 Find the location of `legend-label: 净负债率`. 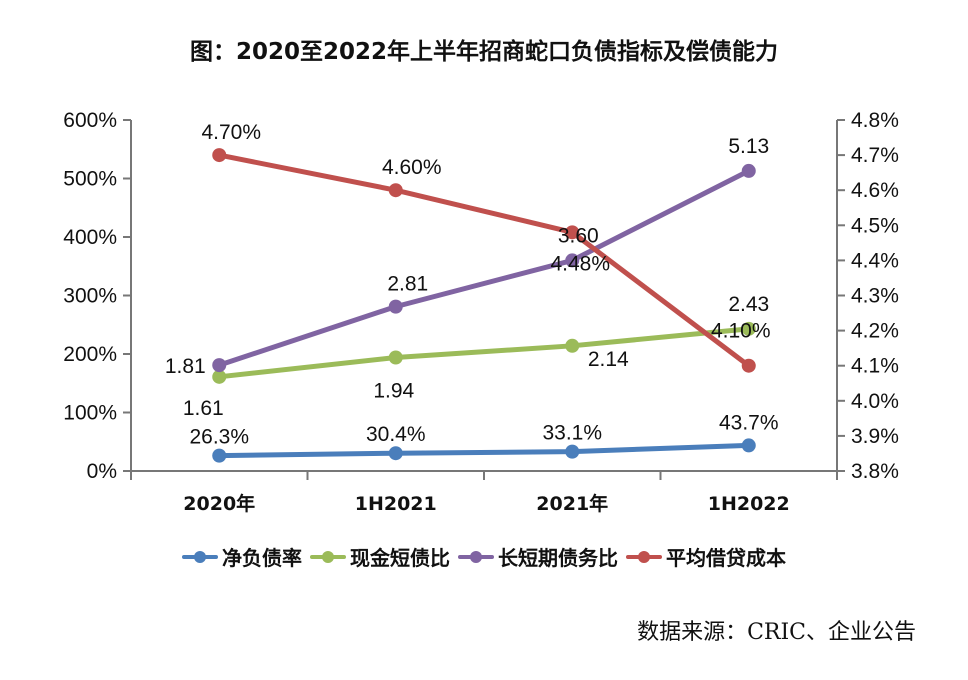

legend-label: 净负债率 is located at coordinates (262, 558).